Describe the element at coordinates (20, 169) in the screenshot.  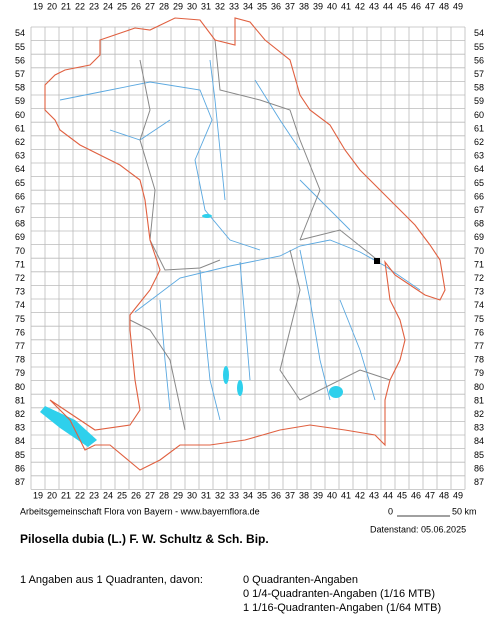
I see `row-label: 64` at that location.